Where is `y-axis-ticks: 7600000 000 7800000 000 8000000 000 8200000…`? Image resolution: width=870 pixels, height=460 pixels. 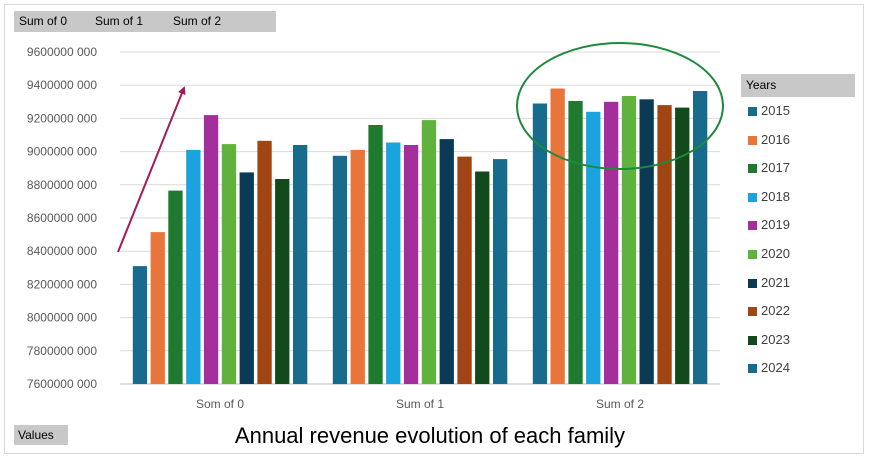
y-axis-ticks: 7600000 000 7800000 000 8000000 000 8200000… is located at coordinates (62, 218).